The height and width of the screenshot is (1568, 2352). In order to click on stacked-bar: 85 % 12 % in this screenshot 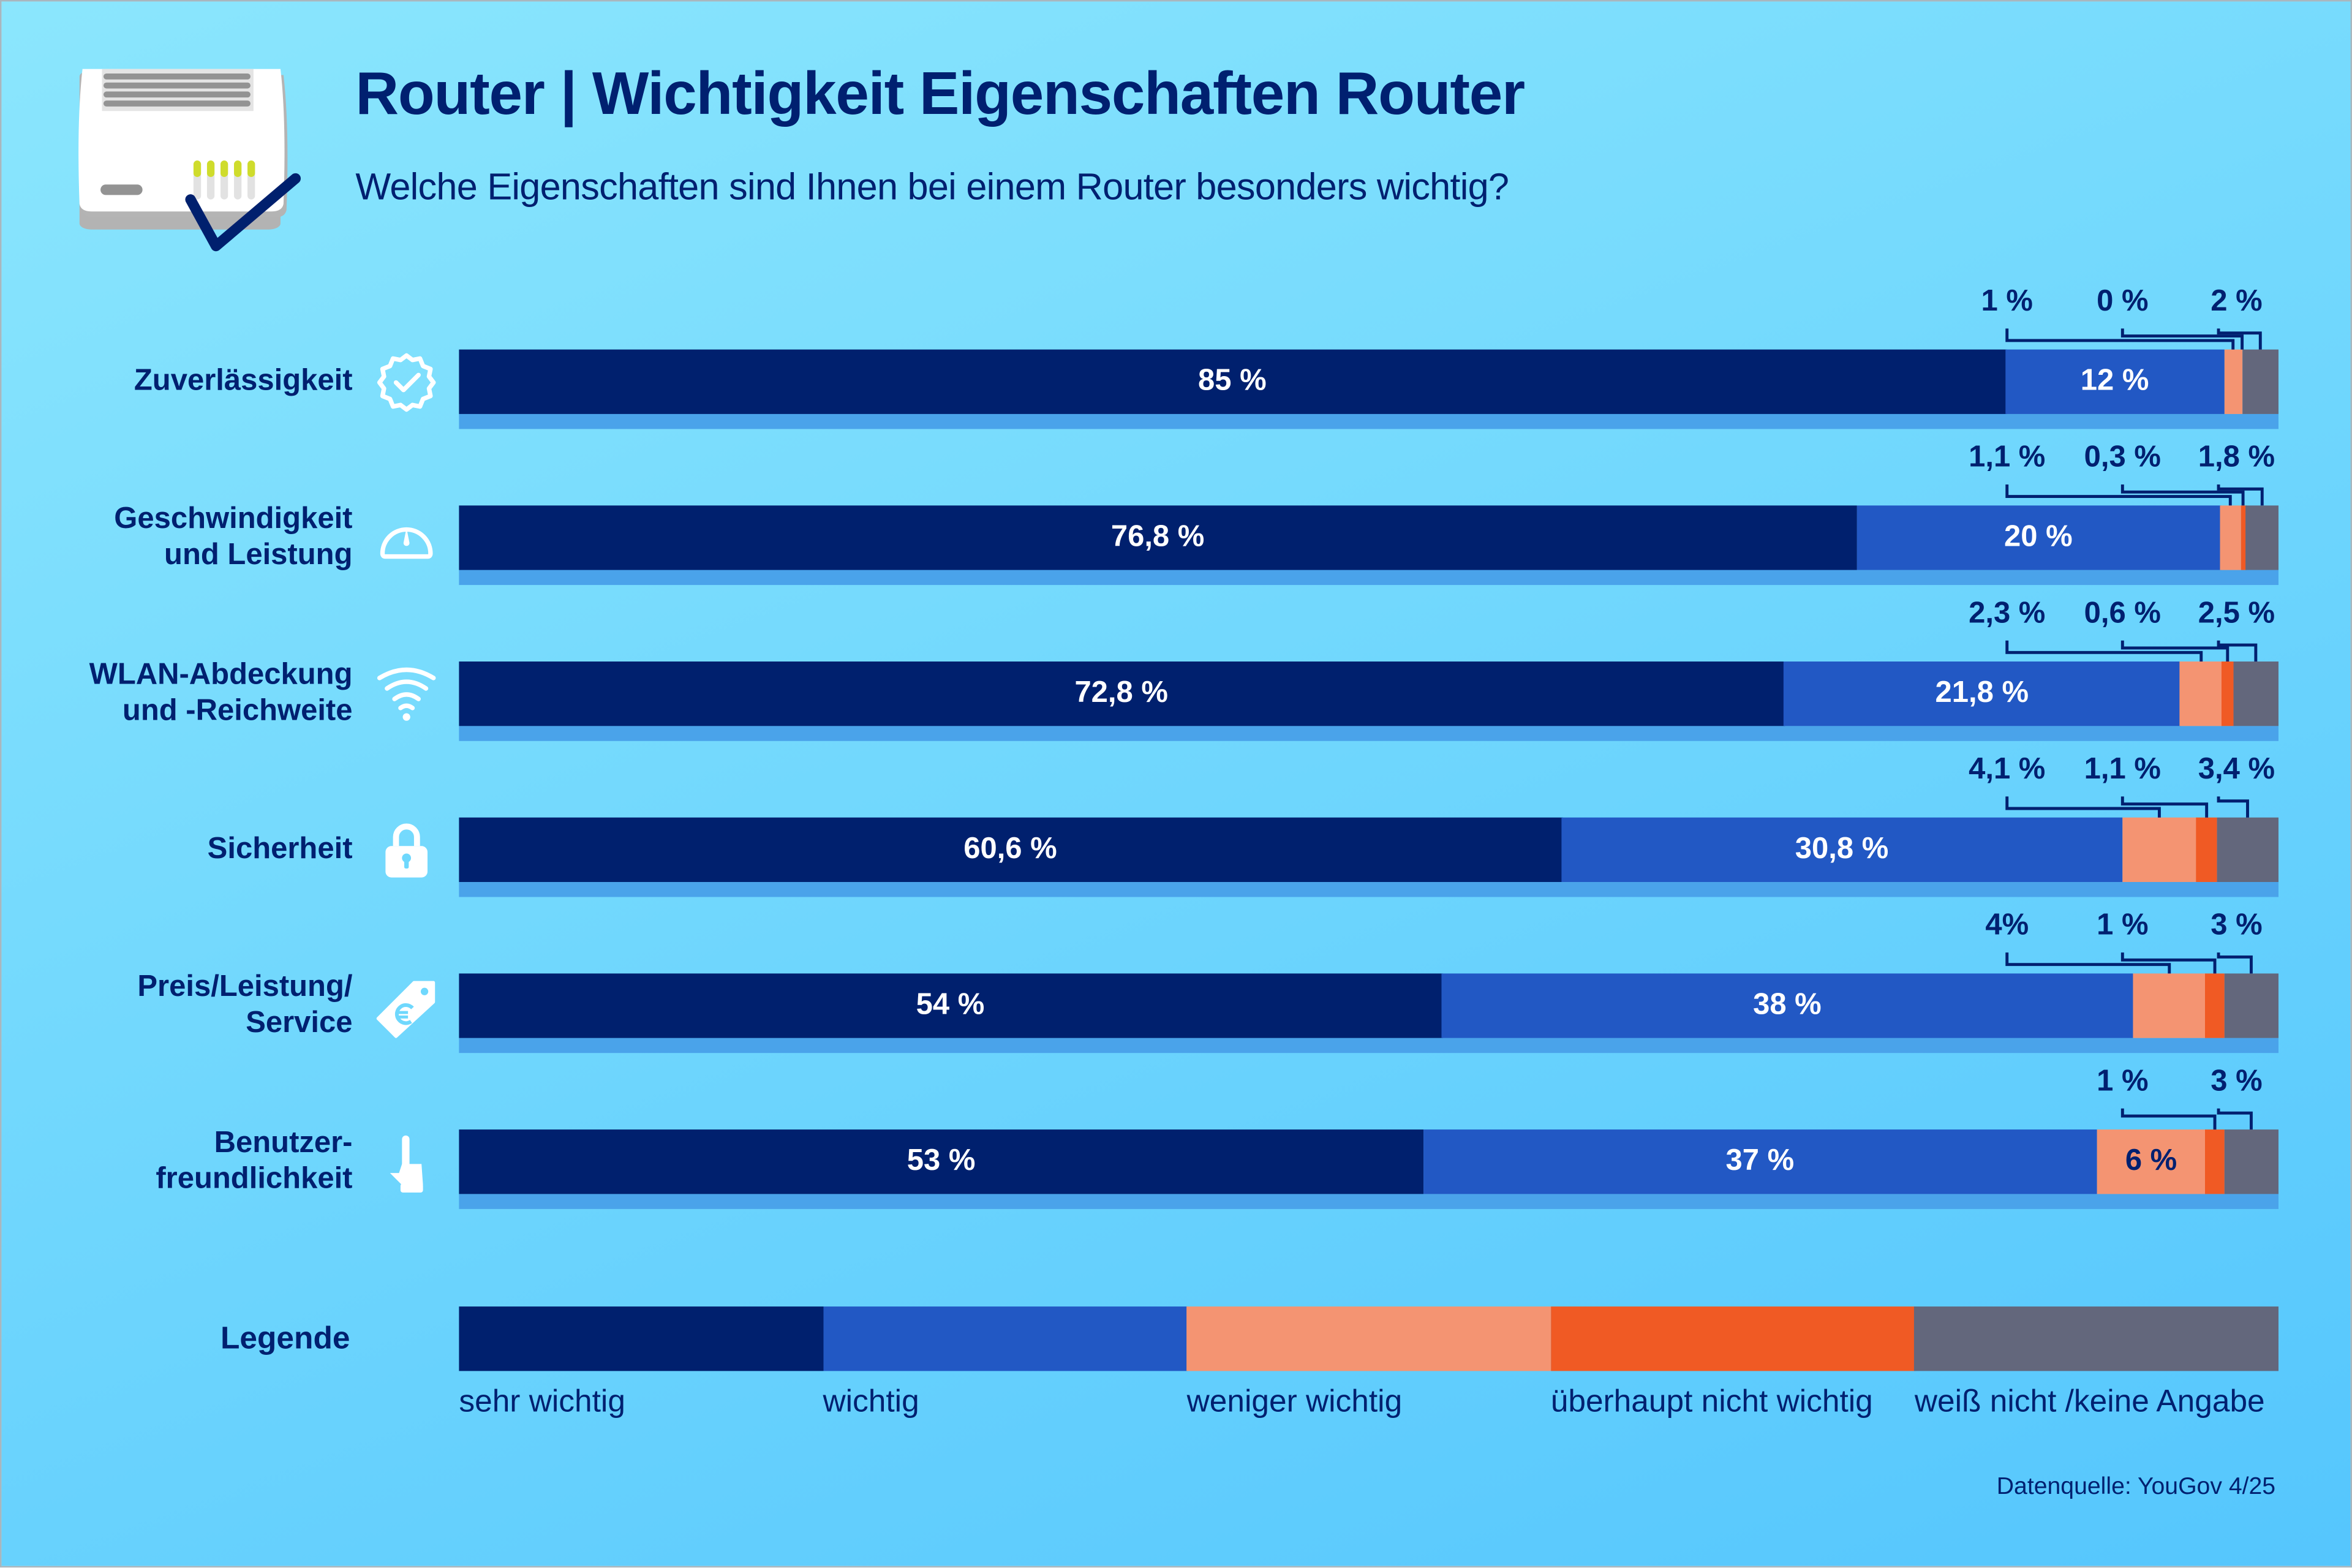, I will do `click(1369, 389)`.